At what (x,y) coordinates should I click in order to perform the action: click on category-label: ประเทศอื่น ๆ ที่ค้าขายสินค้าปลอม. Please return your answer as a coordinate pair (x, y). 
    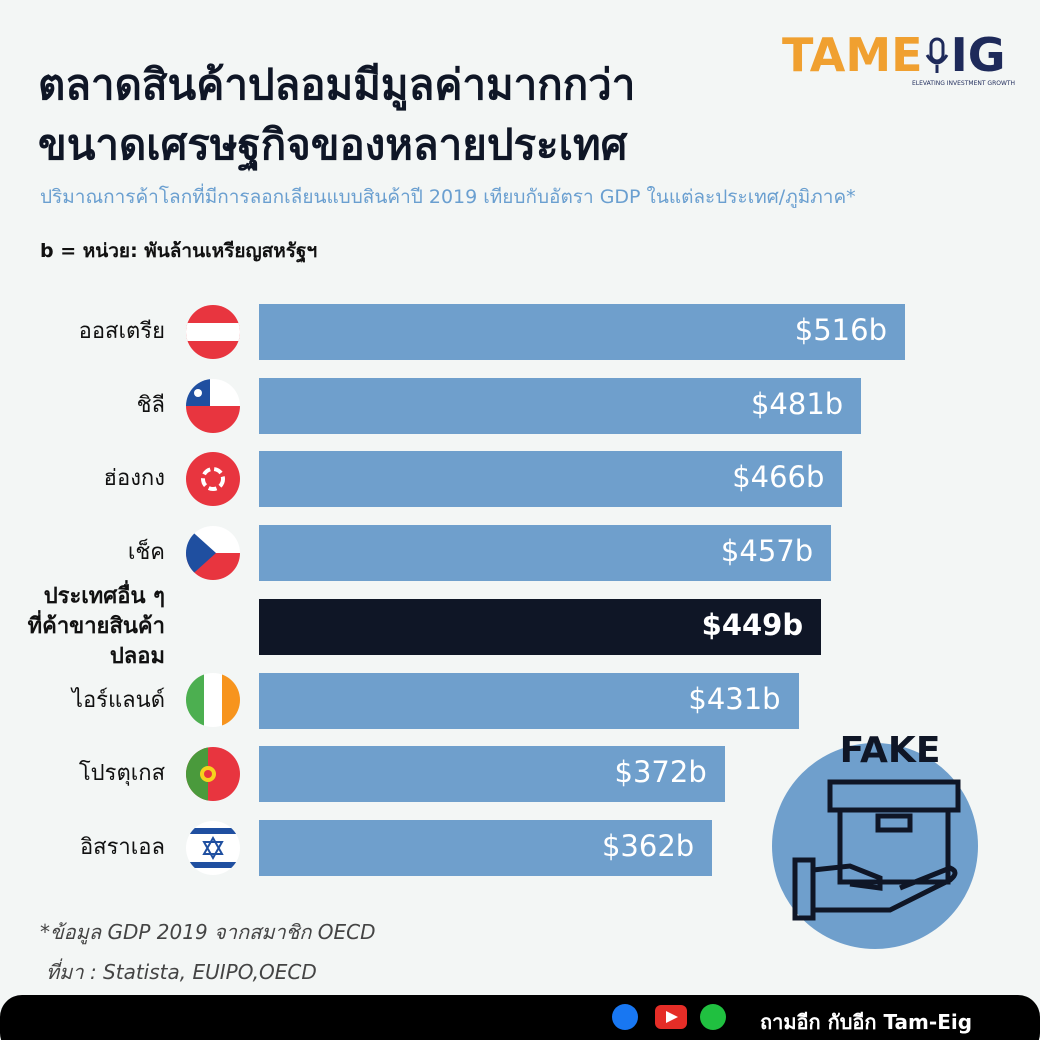
    Looking at the image, I should click on (96, 626).